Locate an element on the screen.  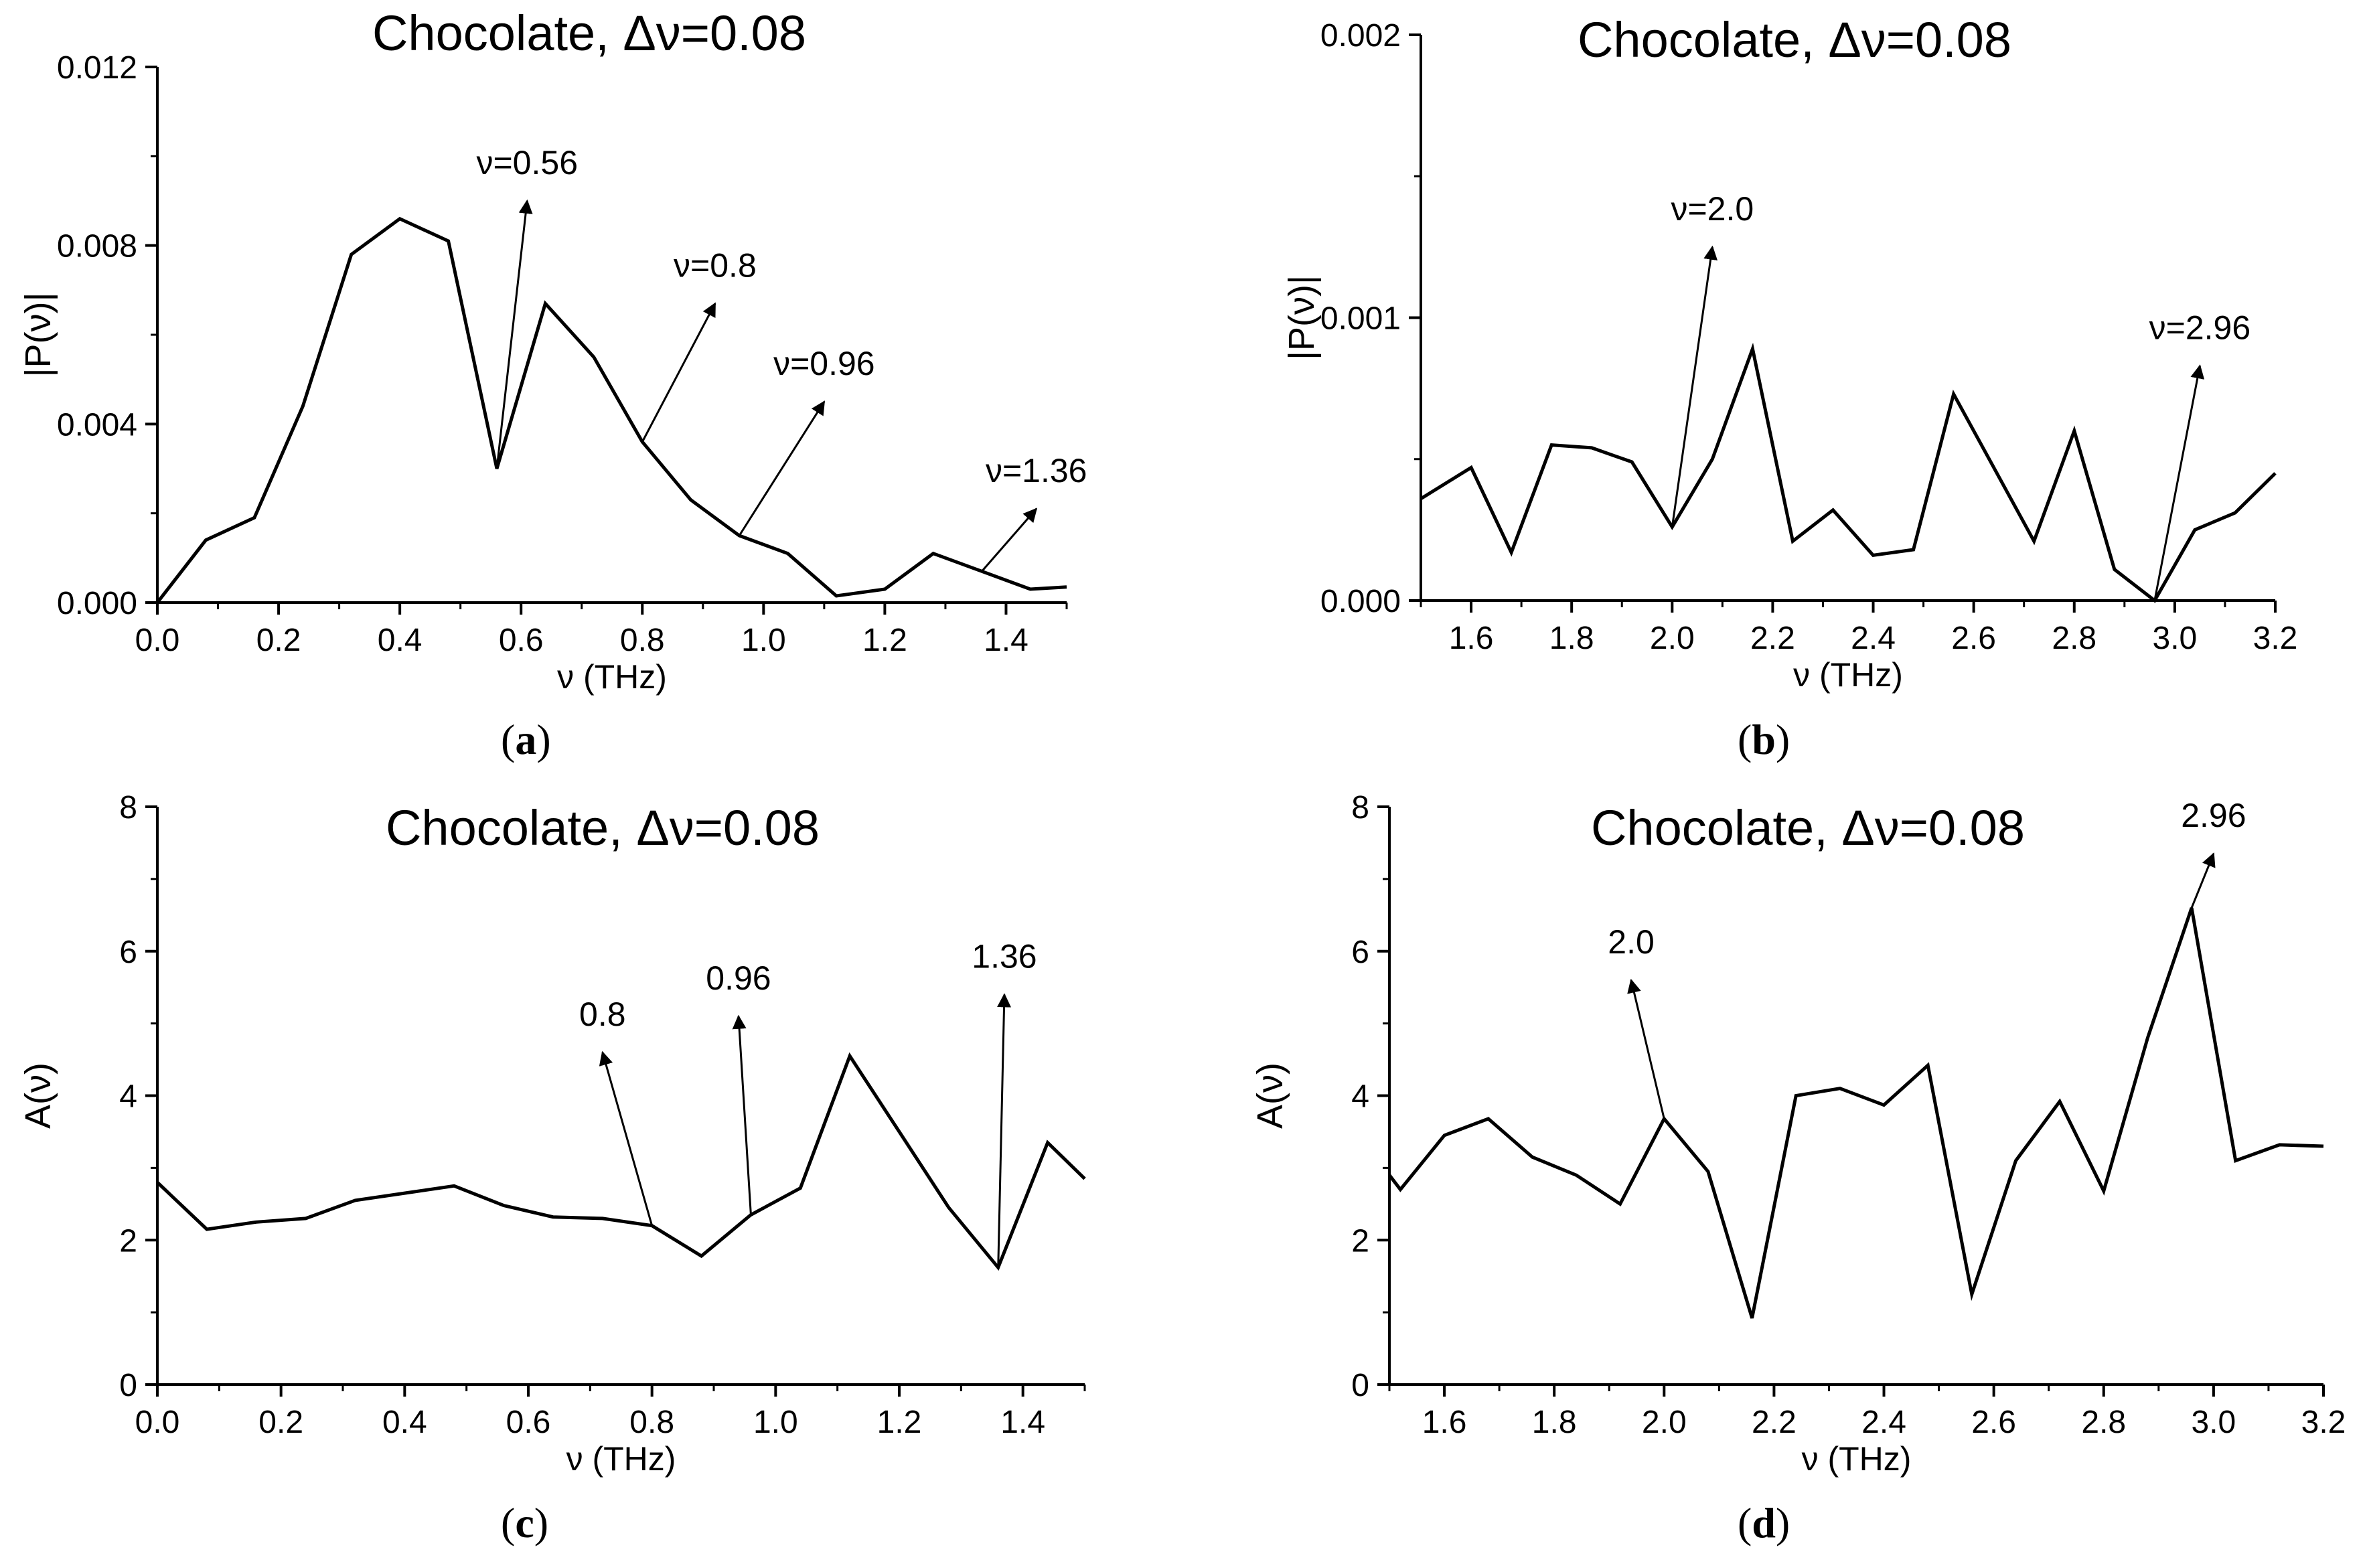
caption-b: (b) is located at coordinates (1764, 739).